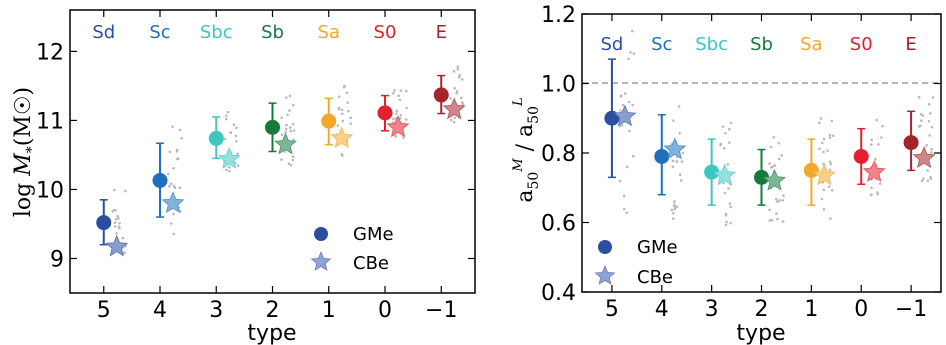 This screenshot has height=345, width=946. Describe the element at coordinates (373, 234) in the screenshot. I see `legend-label-gme-left: GMe` at that location.